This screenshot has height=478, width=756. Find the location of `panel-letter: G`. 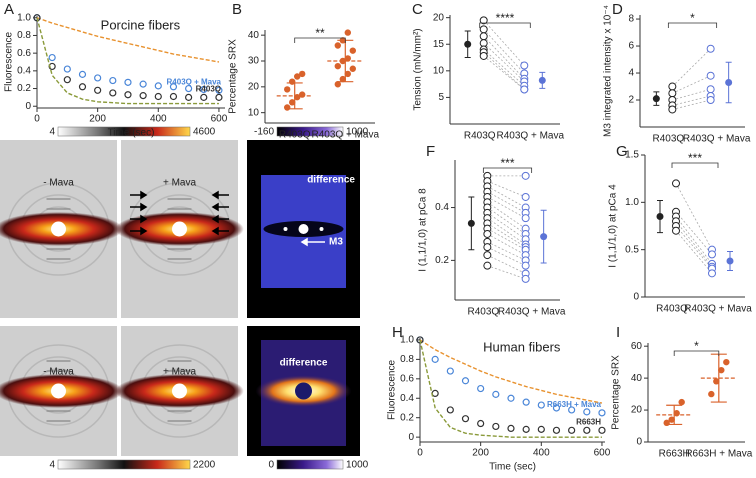

panel-letter: G is located at coordinates (622, 151).